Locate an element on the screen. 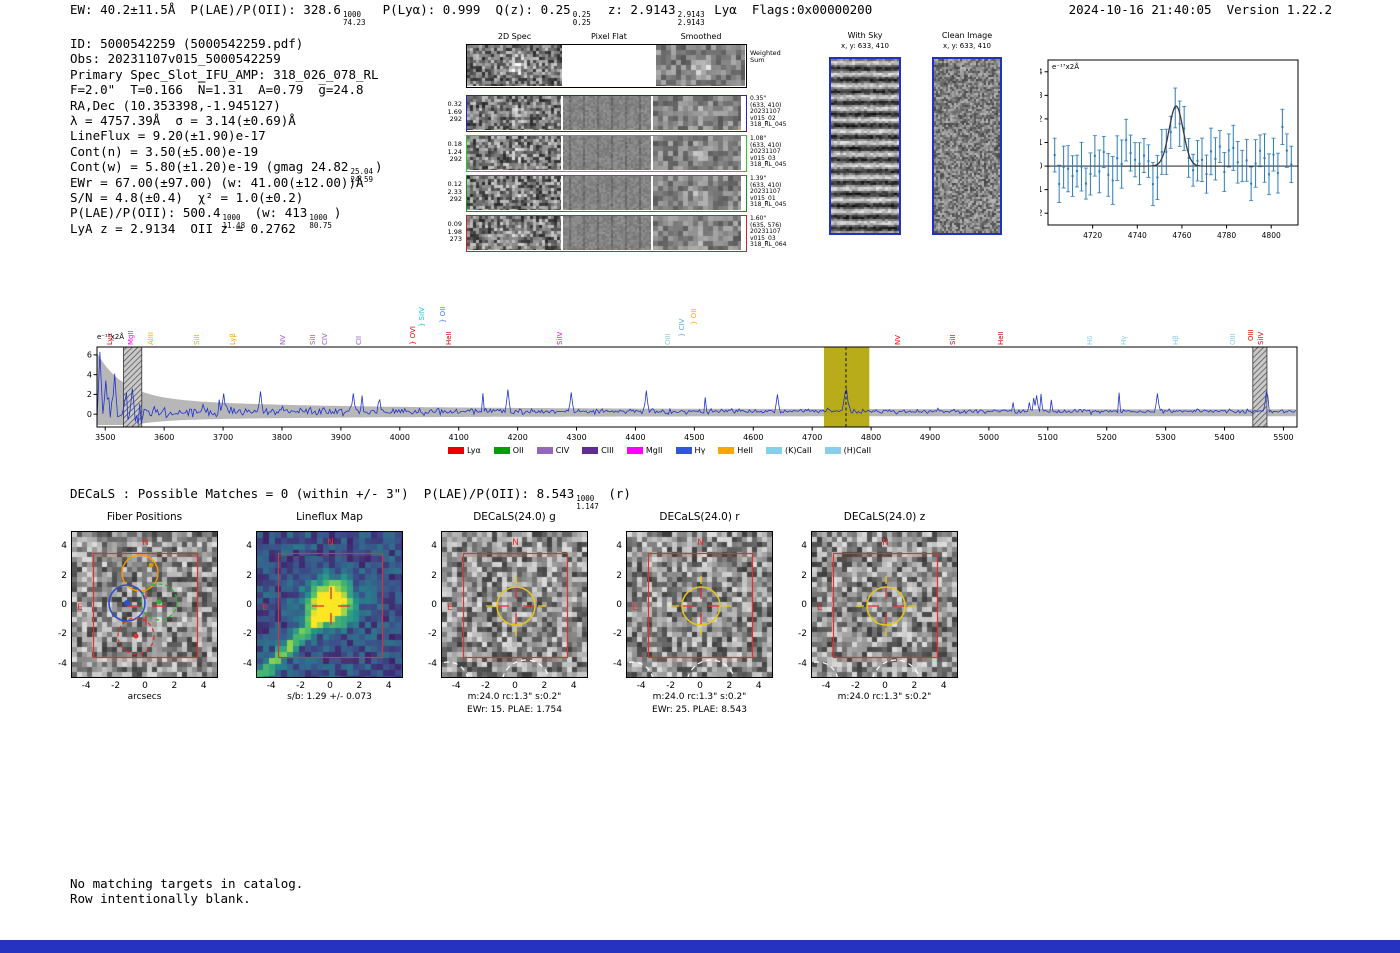  stacked-fraction: 1000 80.75 is located at coordinates (320, 221).